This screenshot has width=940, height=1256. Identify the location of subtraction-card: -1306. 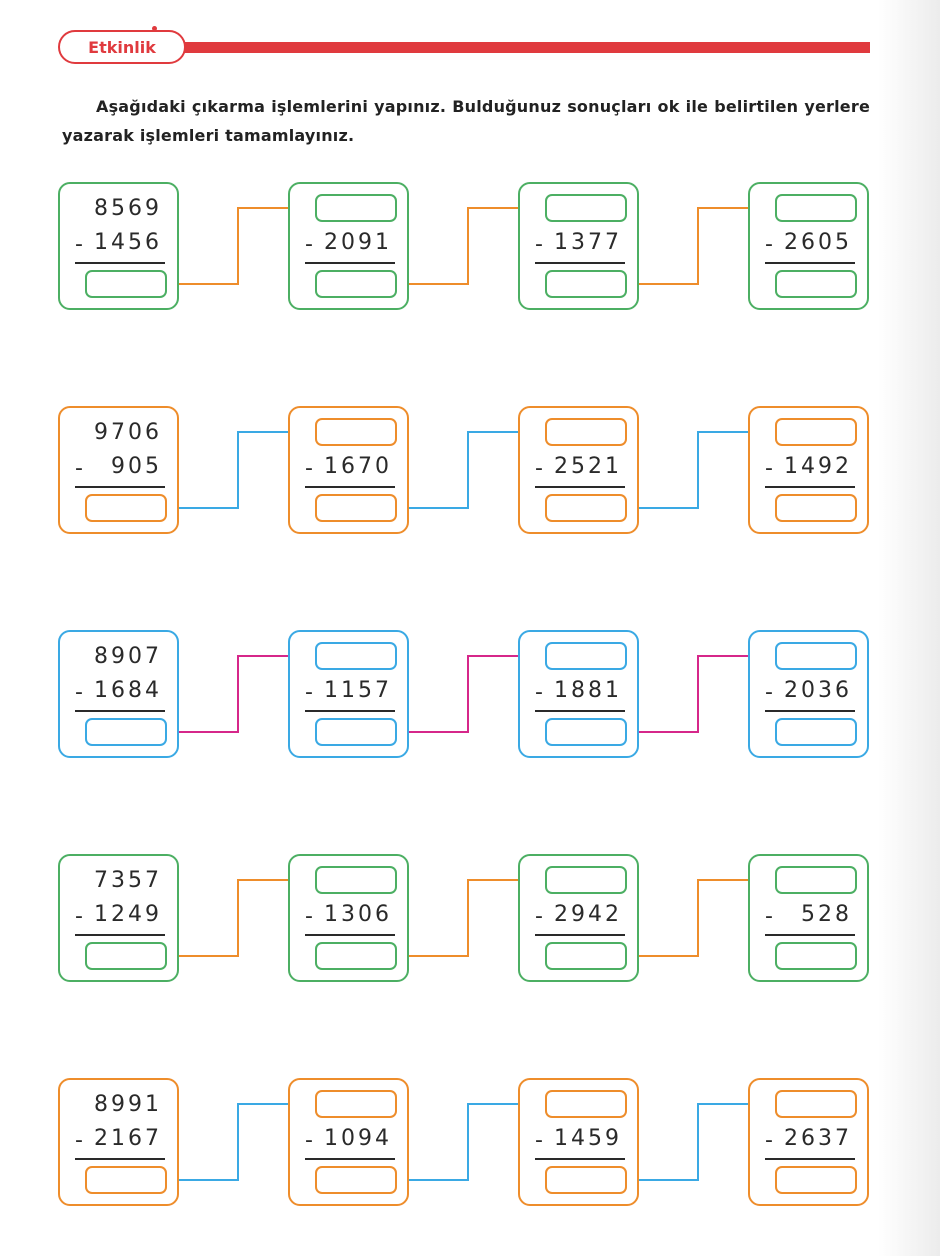
(348, 918).